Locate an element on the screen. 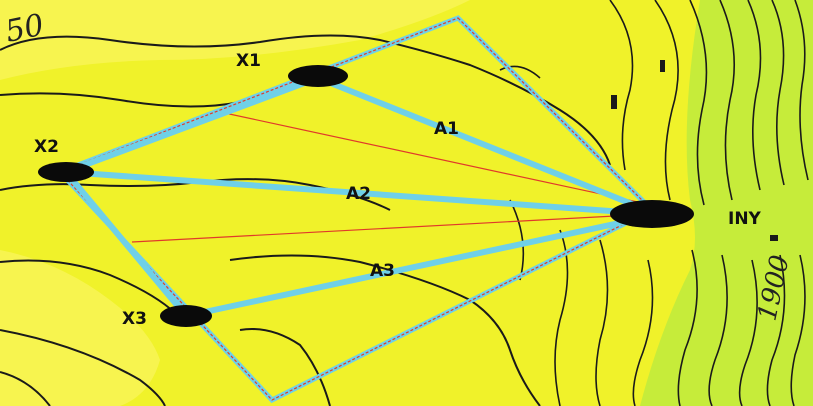 This screenshot has height=406, width=813. label-x2: X2 is located at coordinates (46, 147).